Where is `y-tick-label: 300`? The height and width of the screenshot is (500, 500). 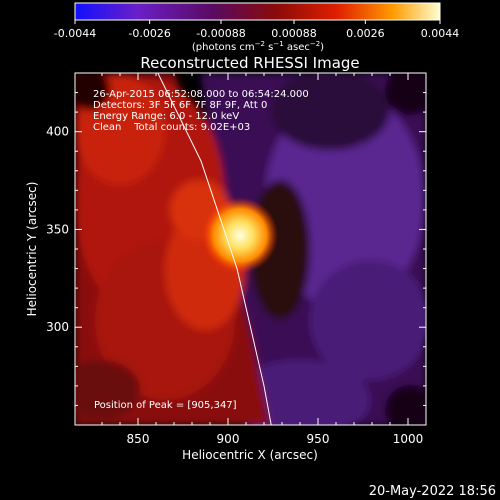
y-tick-label: 300 is located at coordinates (57, 327).